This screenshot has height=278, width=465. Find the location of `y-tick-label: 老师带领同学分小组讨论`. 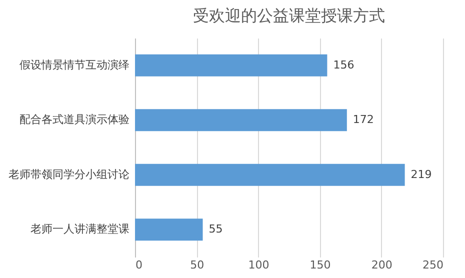

y-tick-label: 老师带领同学分小组讨论 is located at coordinates (69, 174).